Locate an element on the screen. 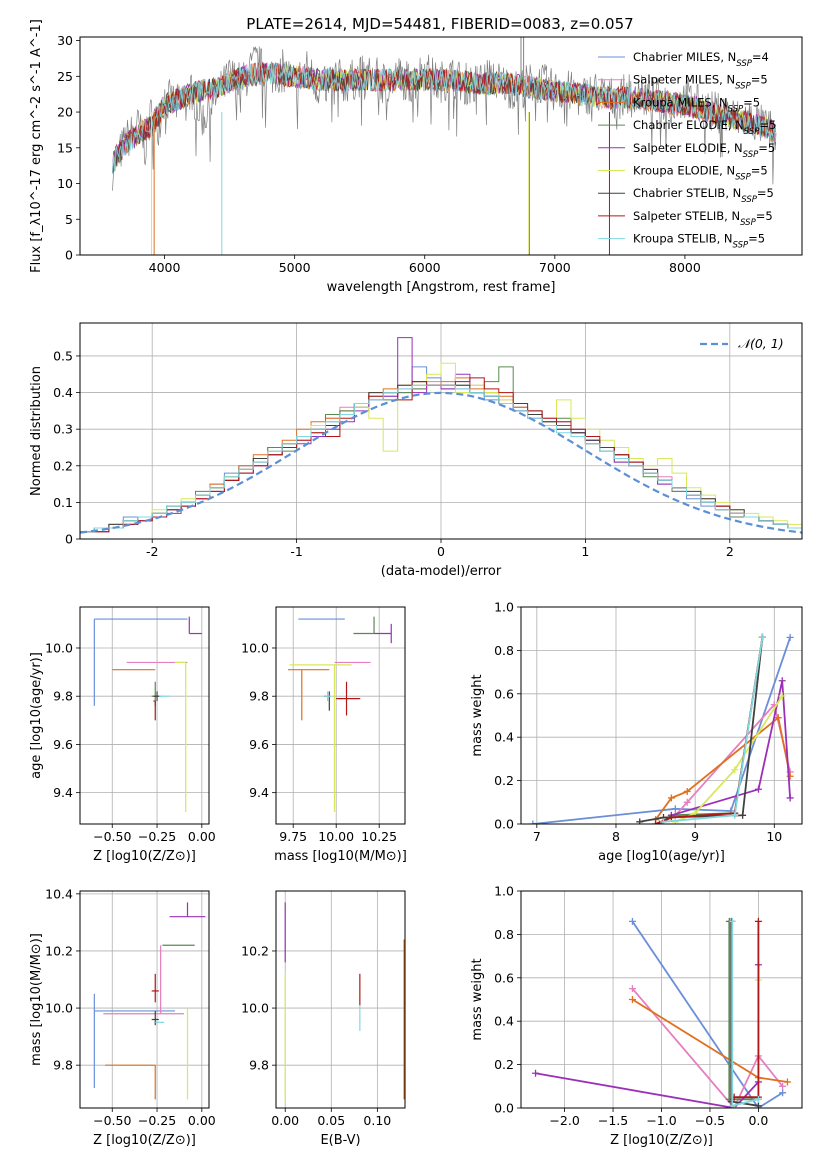  x-tick-label: 4000 is located at coordinates (165, 267).